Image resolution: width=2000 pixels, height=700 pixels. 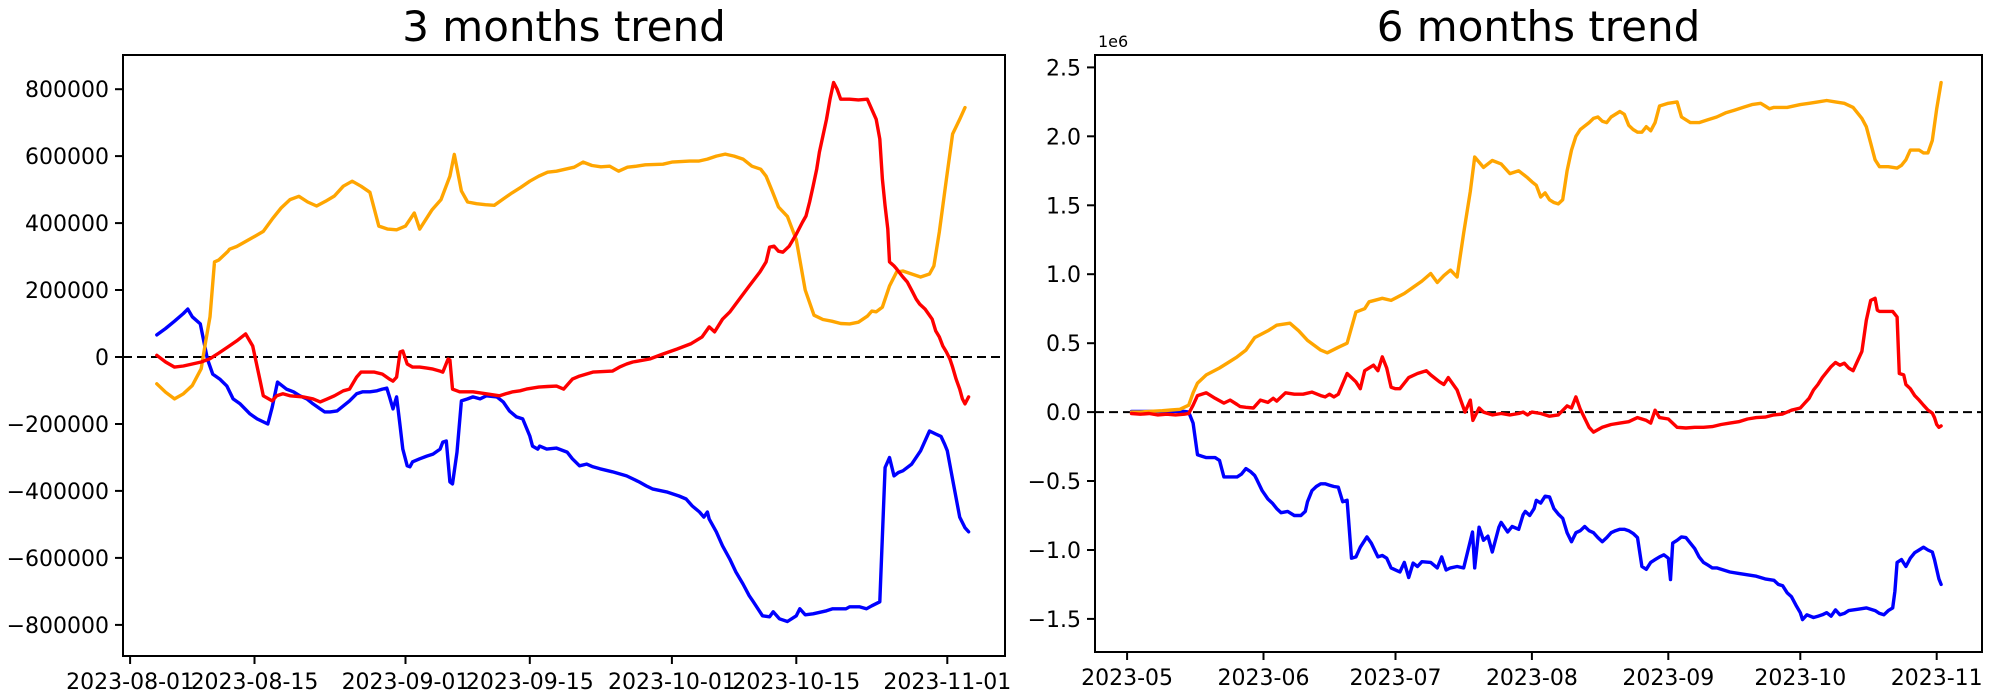 What do you see at coordinates (67, 224) in the screenshot?
I see `y-tick-label: 400000` at bounding box center [67, 224].